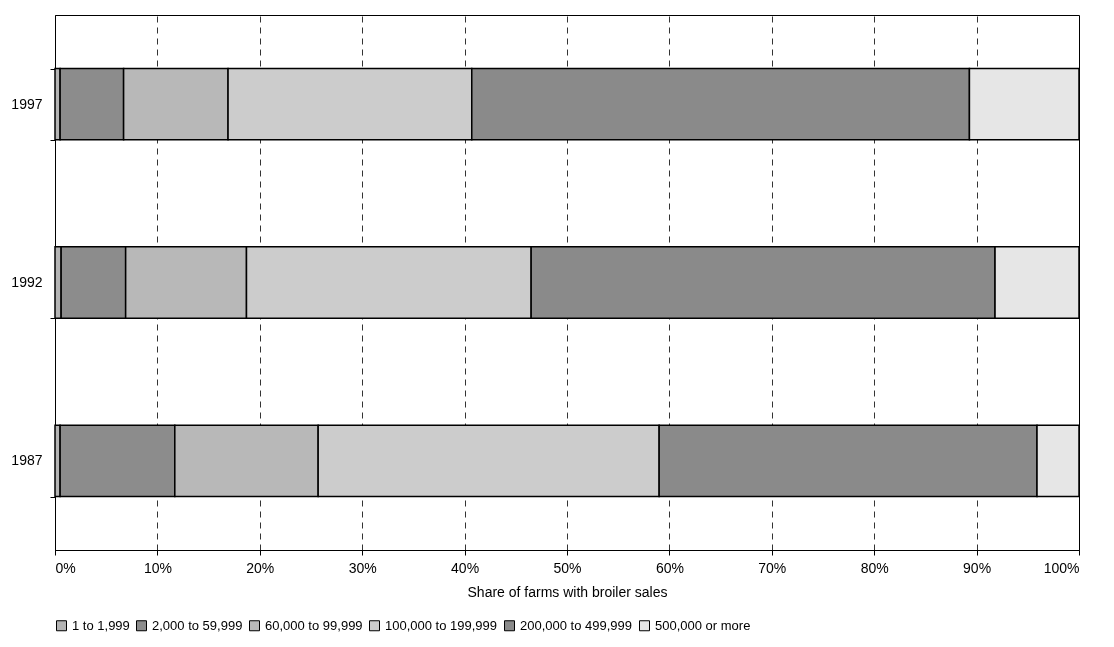  Describe the element at coordinates (977, 567) in the screenshot. I see `x-tick-label: 90%` at that location.